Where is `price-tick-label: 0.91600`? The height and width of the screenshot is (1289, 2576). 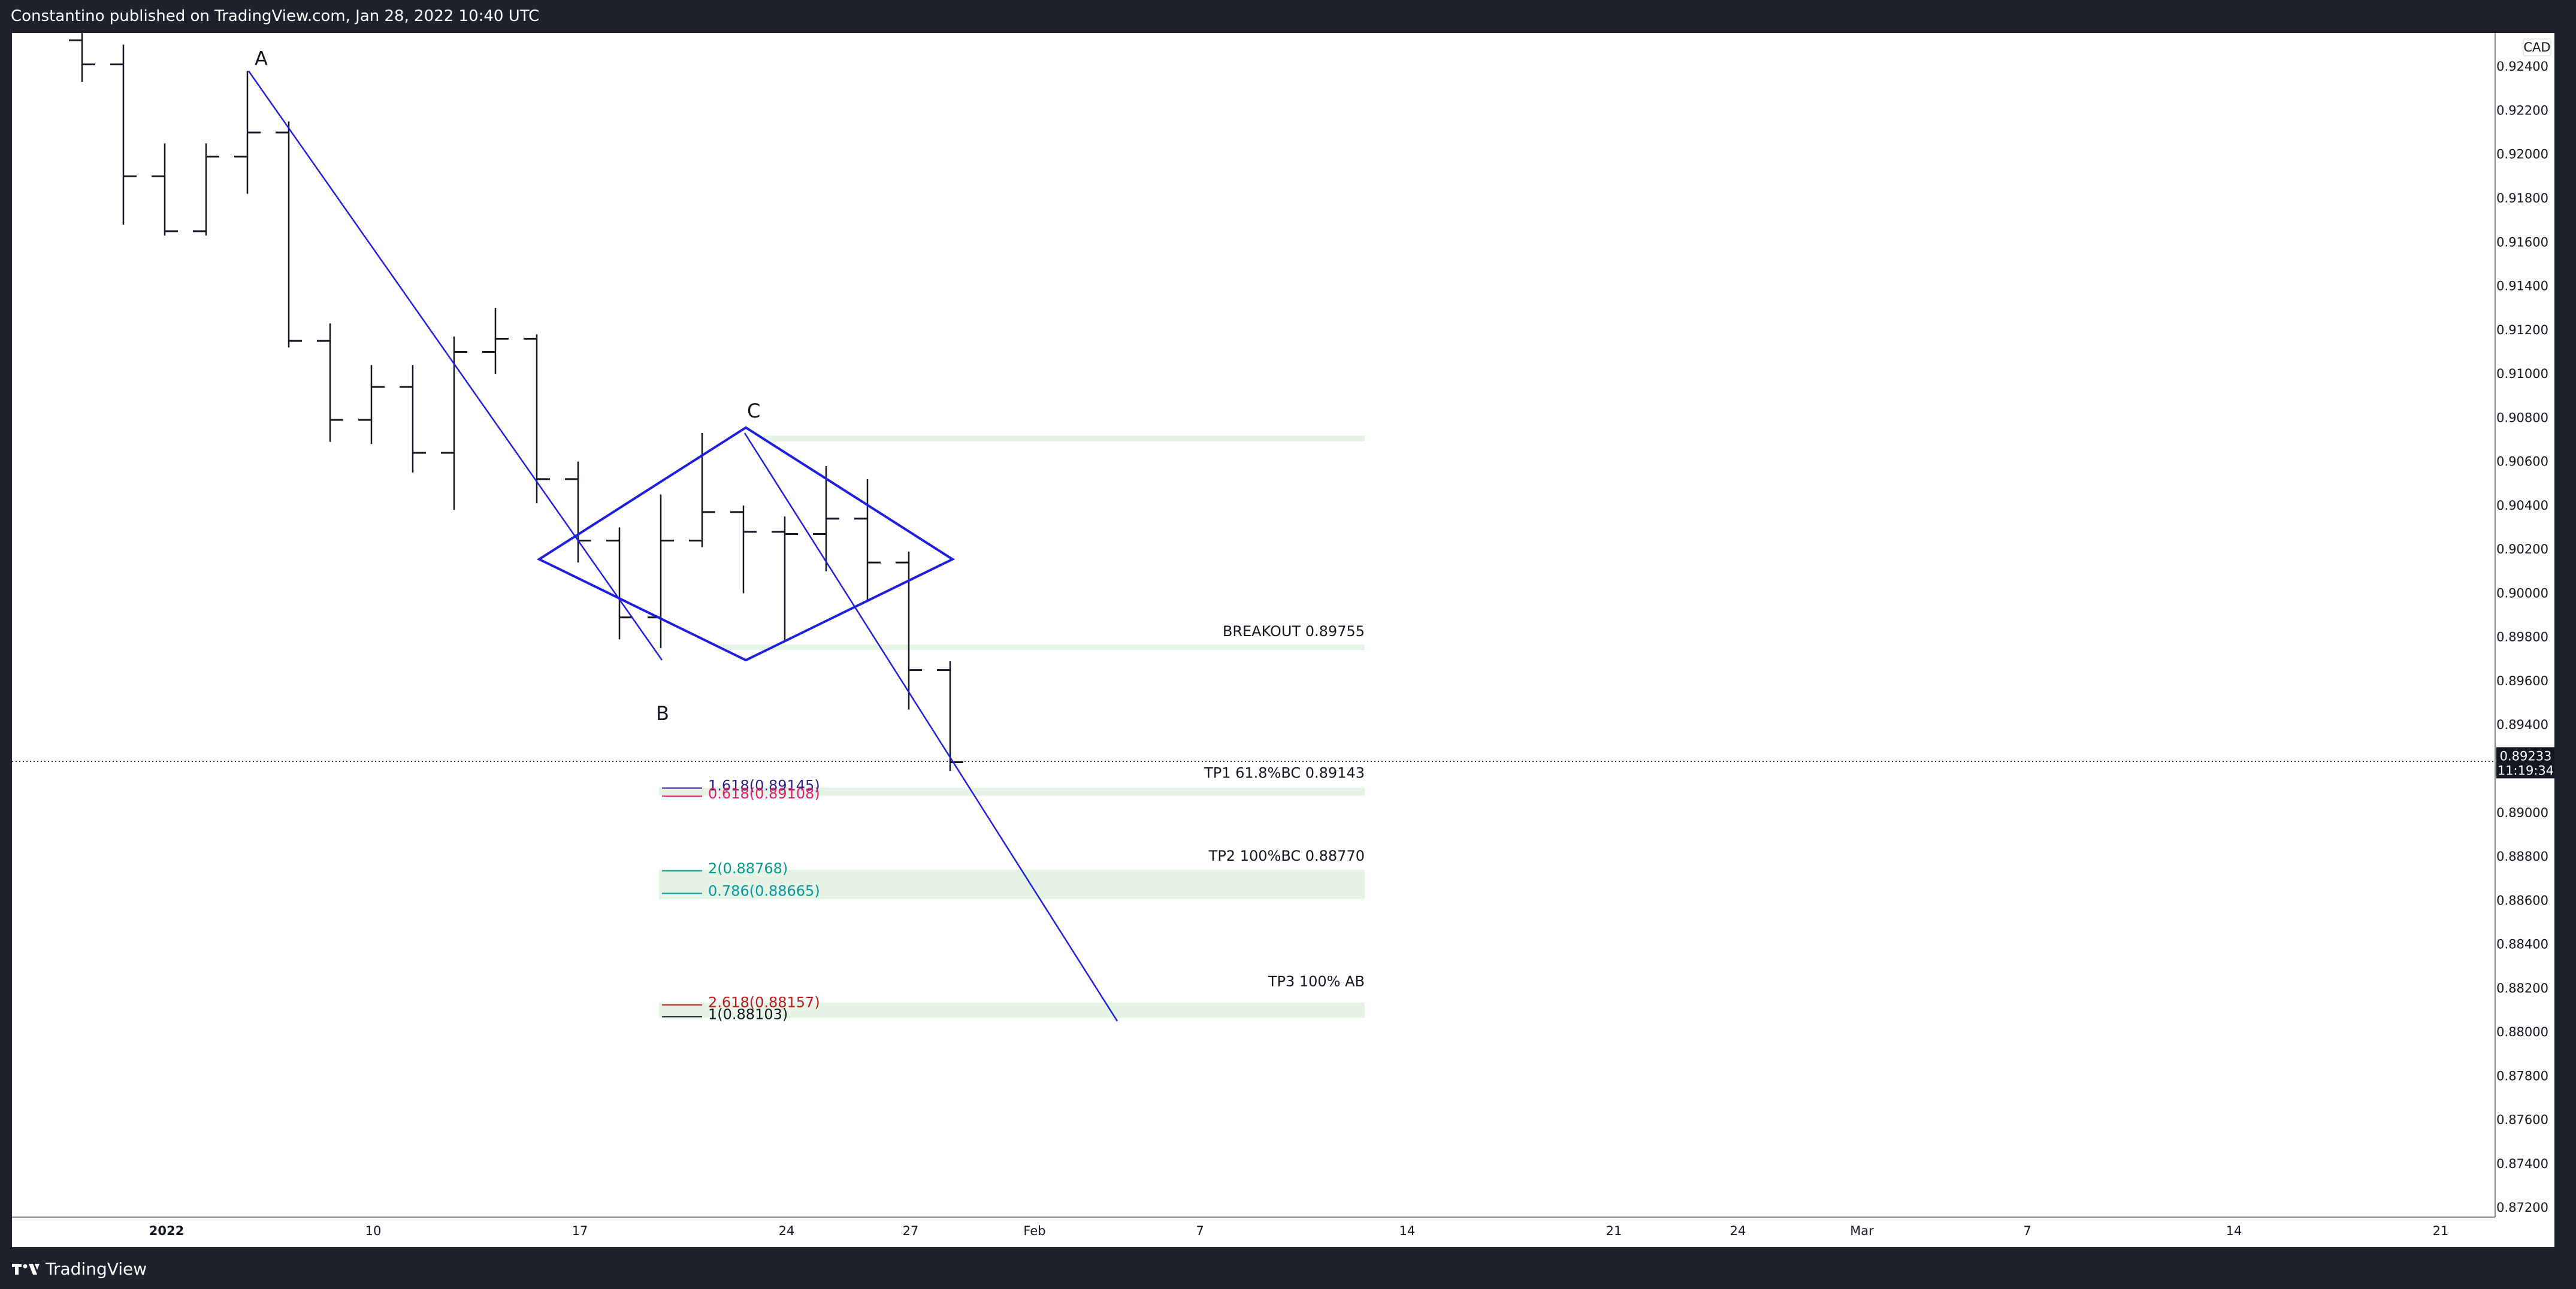
price-tick-label: 0.91600 is located at coordinates (2522, 242).